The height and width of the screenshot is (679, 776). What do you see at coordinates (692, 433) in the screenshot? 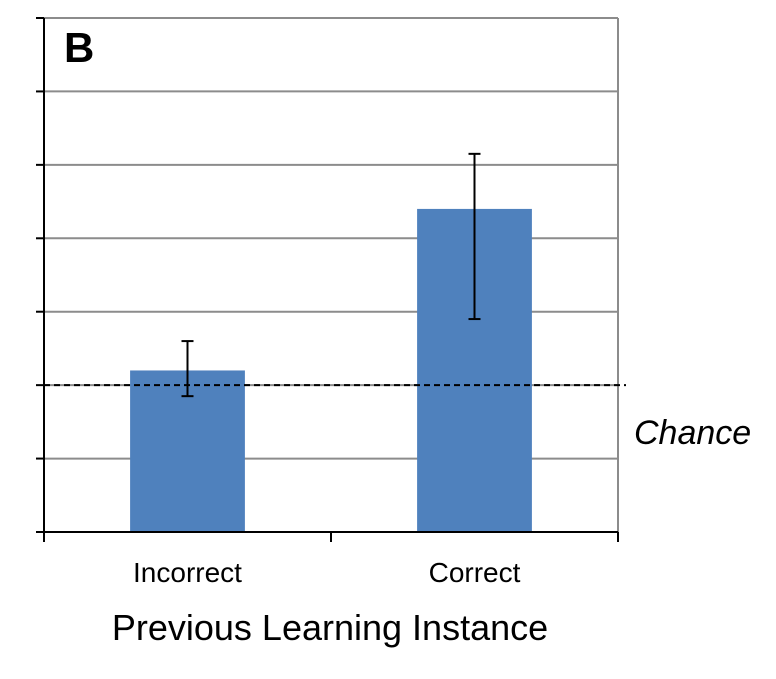
I see `chance-label: Chance` at bounding box center [692, 433].